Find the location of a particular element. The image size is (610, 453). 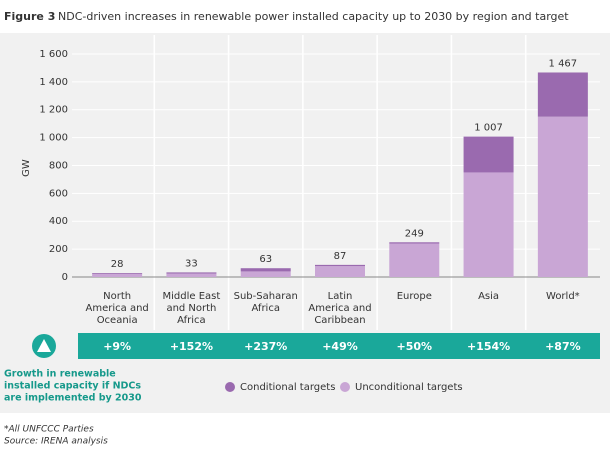

total-label: 1 007 is located at coordinates (488, 128).